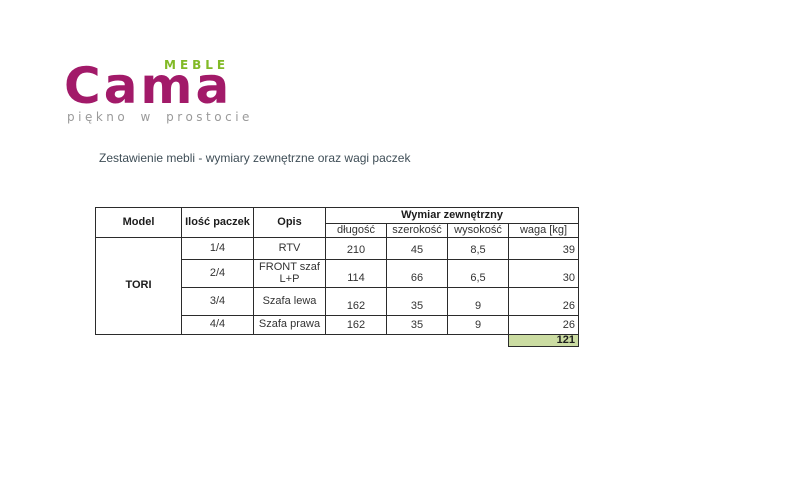  I want to click on table-row: 2/4 FRONT szaf L+P 114 66 6,5 30, so click(338, 273).